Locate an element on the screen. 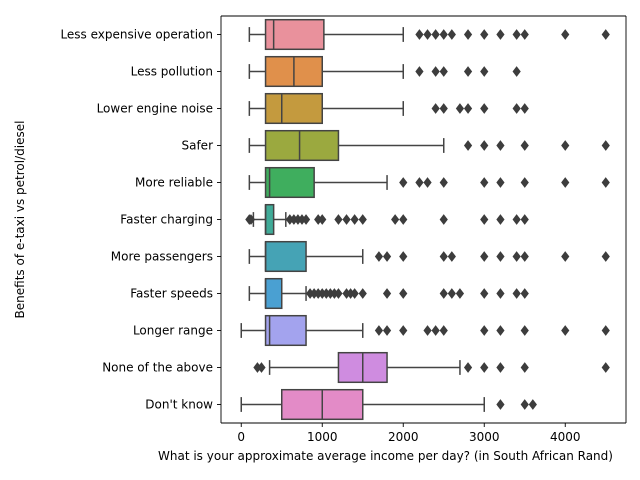  y-axis-title: Benefits of e-taxi vs petrol/diesel is located at coordinates (20, 220).